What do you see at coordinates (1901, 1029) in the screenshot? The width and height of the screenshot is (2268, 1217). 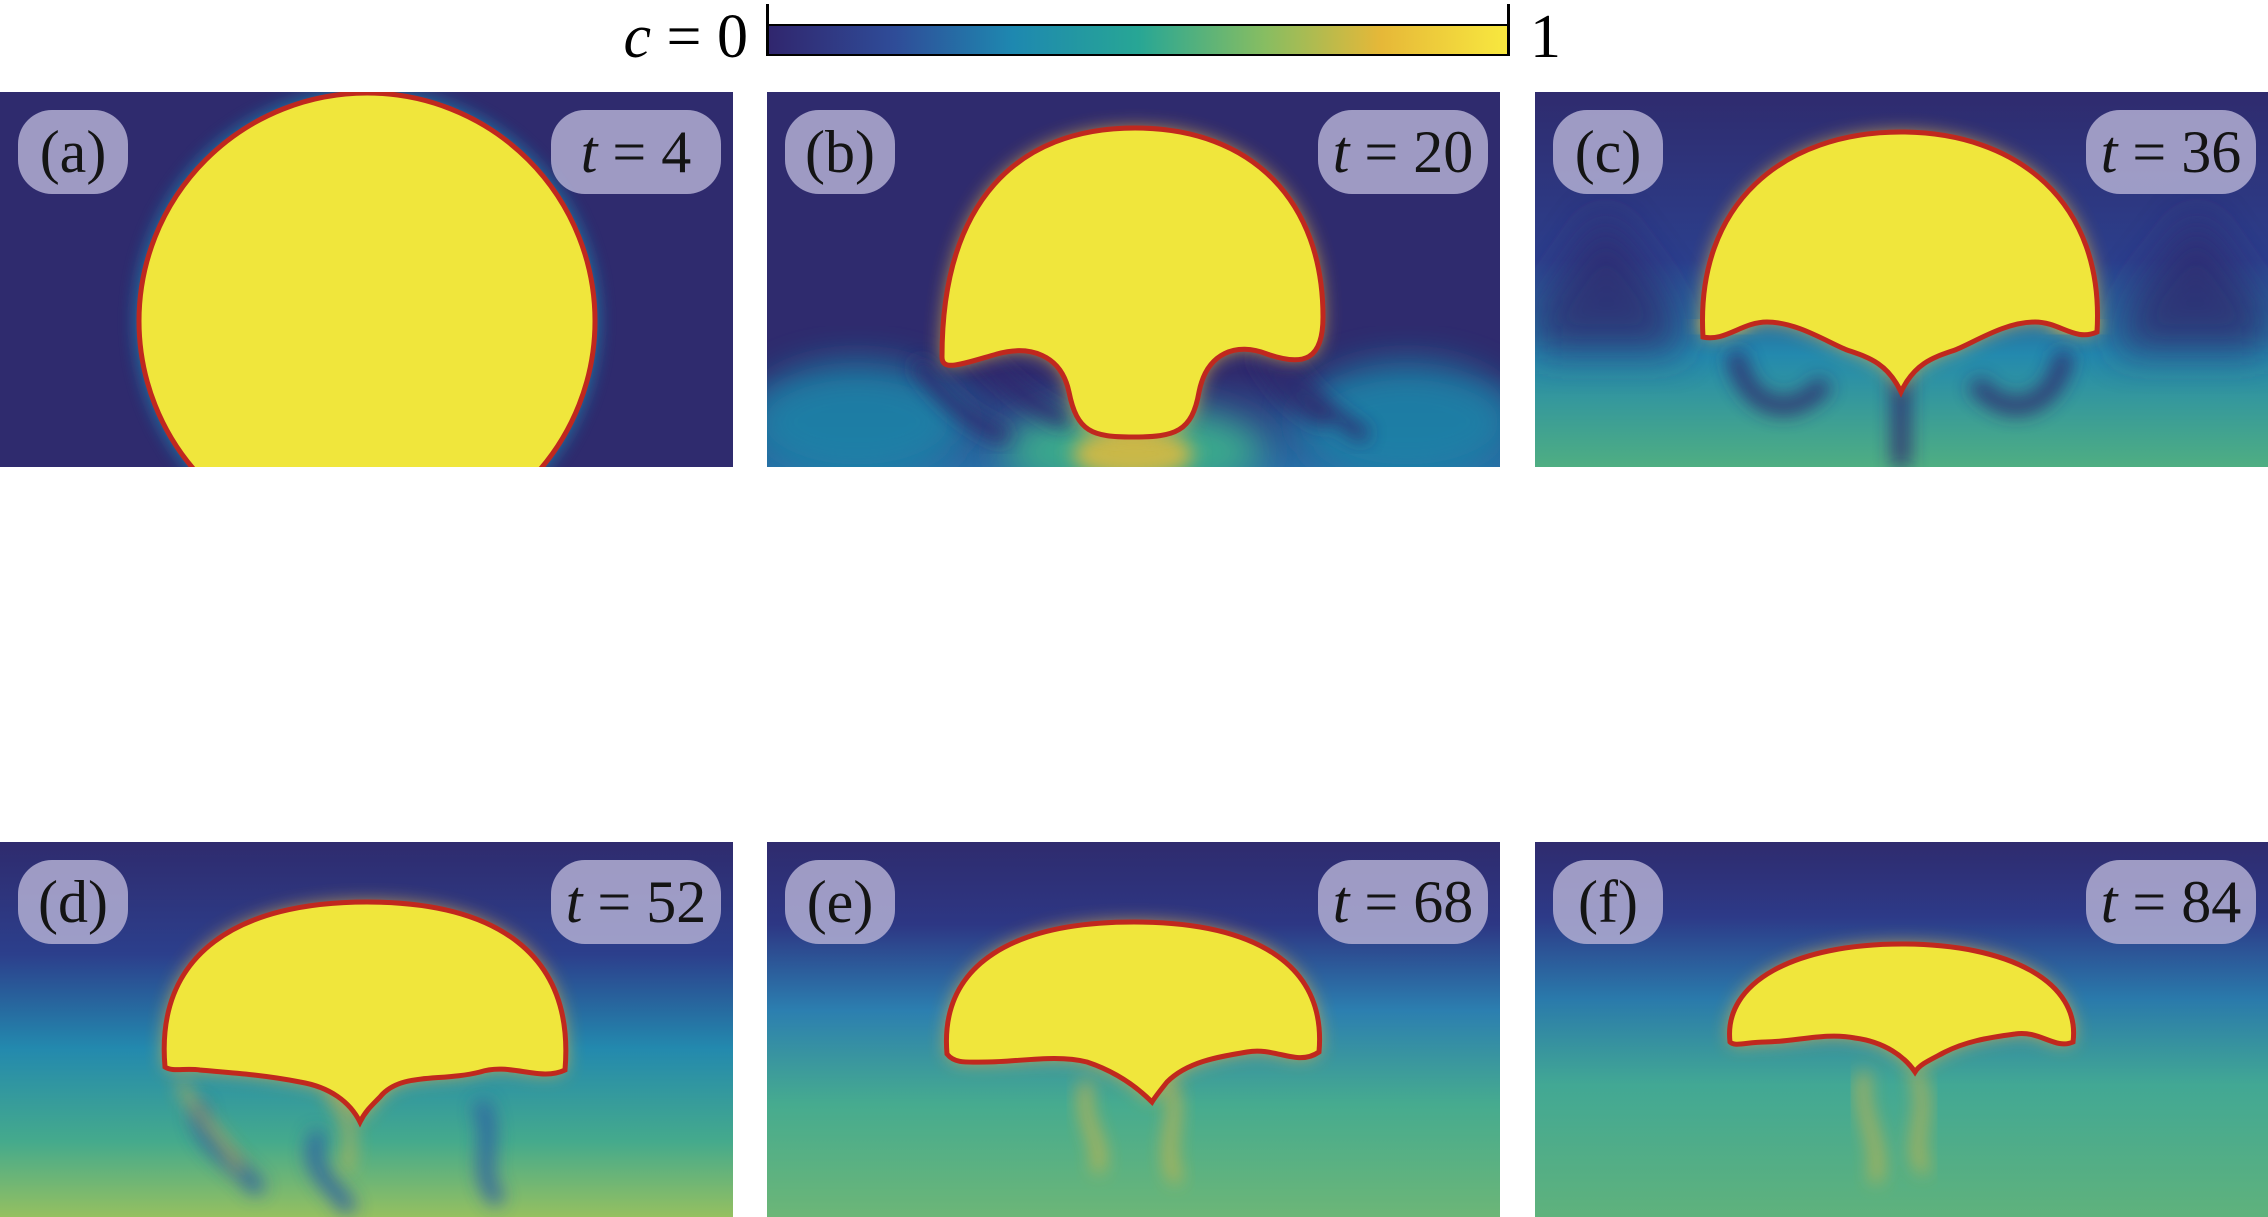 I see `panel-f: (f) t = 84` at bounding box center [1901, 1029].